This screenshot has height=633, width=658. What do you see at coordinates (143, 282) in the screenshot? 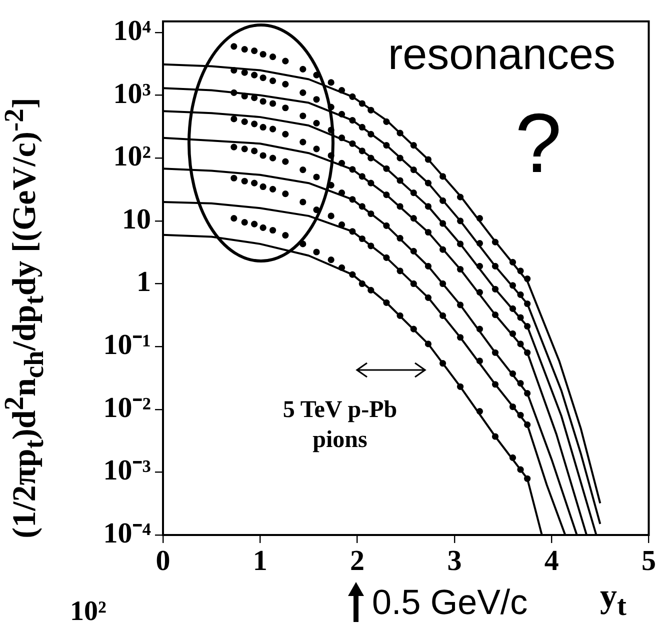
I see `y-tick-label: 1` at bounding box center [143, 282].